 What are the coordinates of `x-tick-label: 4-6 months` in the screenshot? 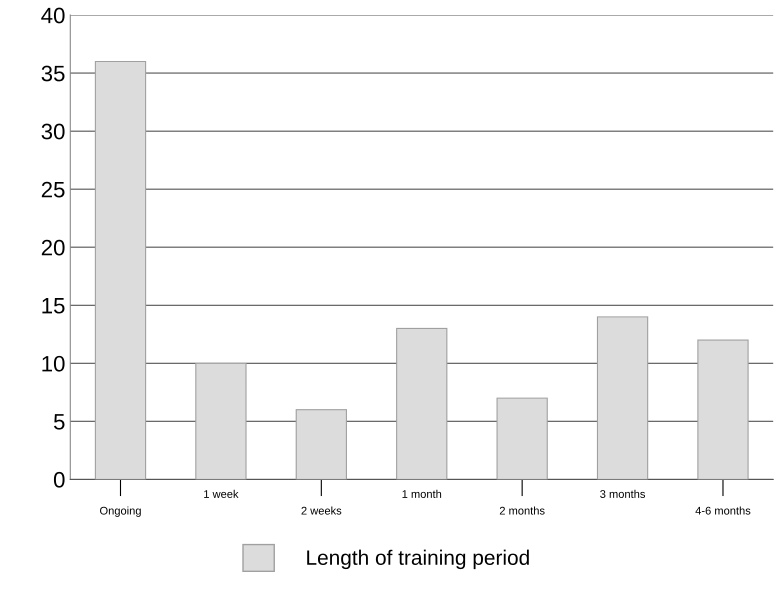 It's located at (722, 510).